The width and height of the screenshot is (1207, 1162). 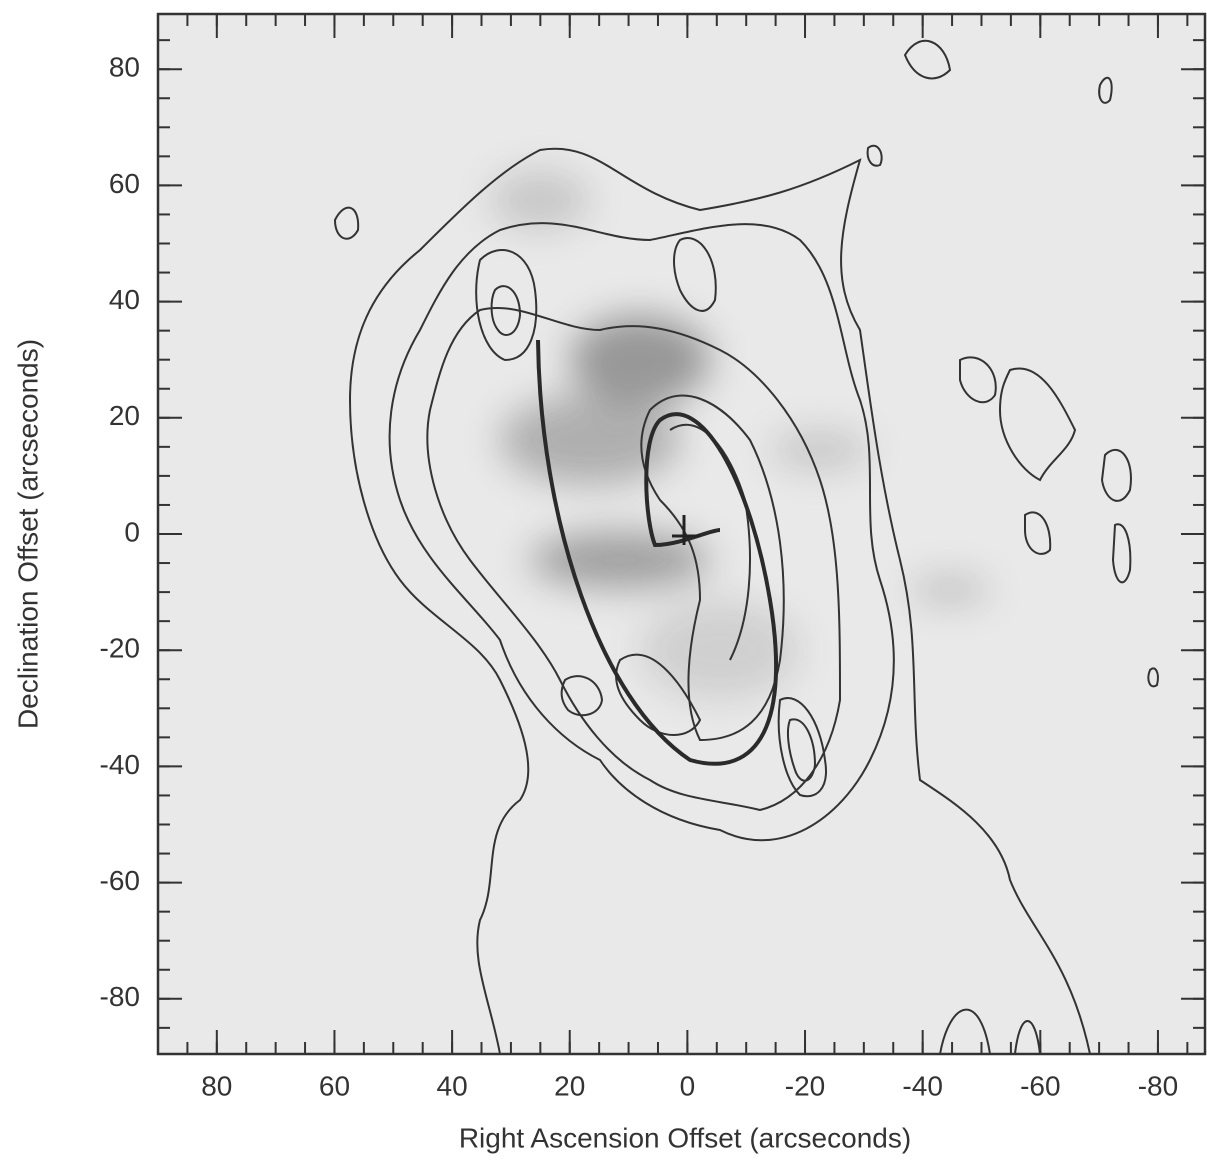 I want to click on y-tick-label: 80, so click(x=124, y=67).